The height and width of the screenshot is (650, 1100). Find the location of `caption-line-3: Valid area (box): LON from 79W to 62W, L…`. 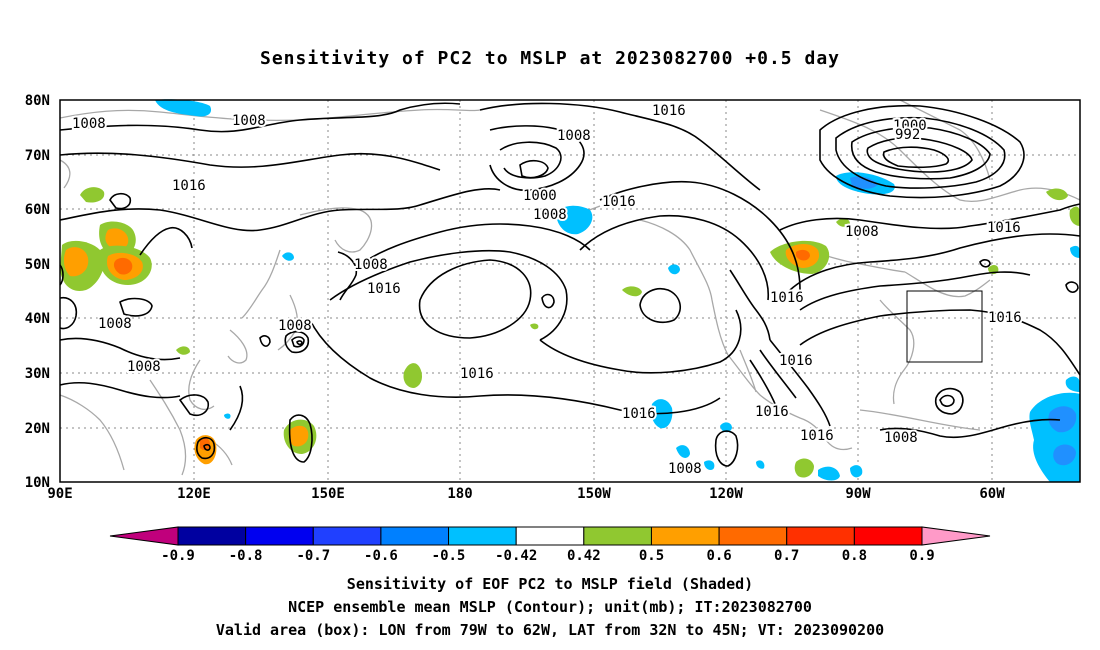

caption-line-3: Valid area (box): LON from 79W to 62W, L… is located at coordinates (550, 630).